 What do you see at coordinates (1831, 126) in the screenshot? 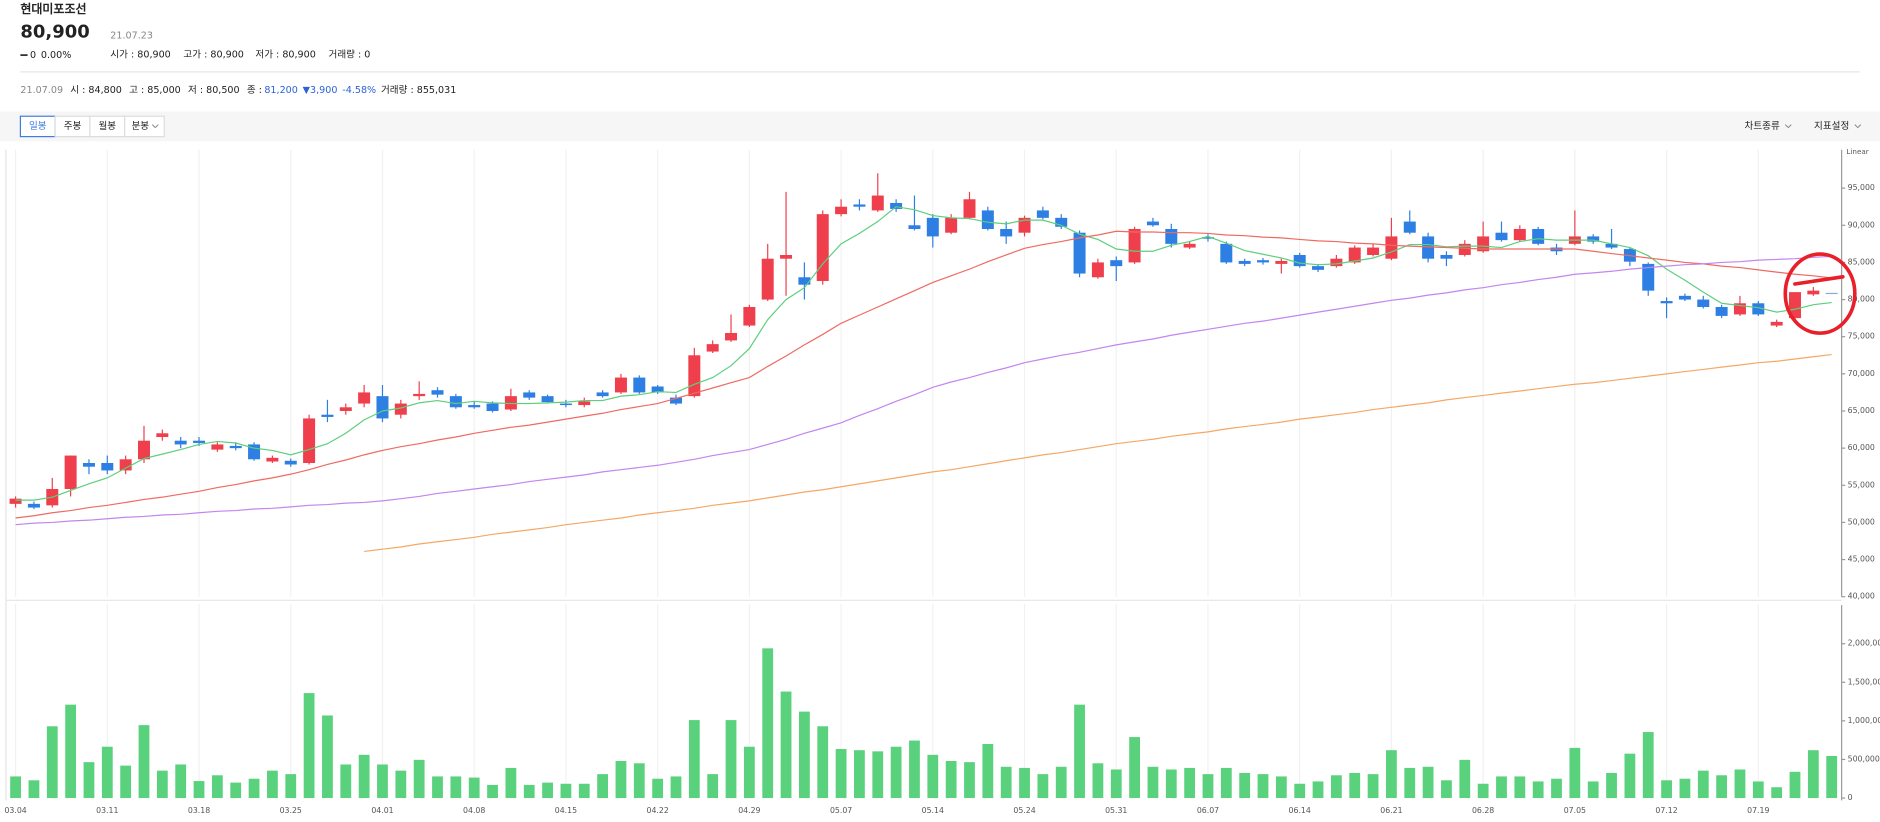
I see `indicator-button: 지표설정` at bounding box center [1831, 126].